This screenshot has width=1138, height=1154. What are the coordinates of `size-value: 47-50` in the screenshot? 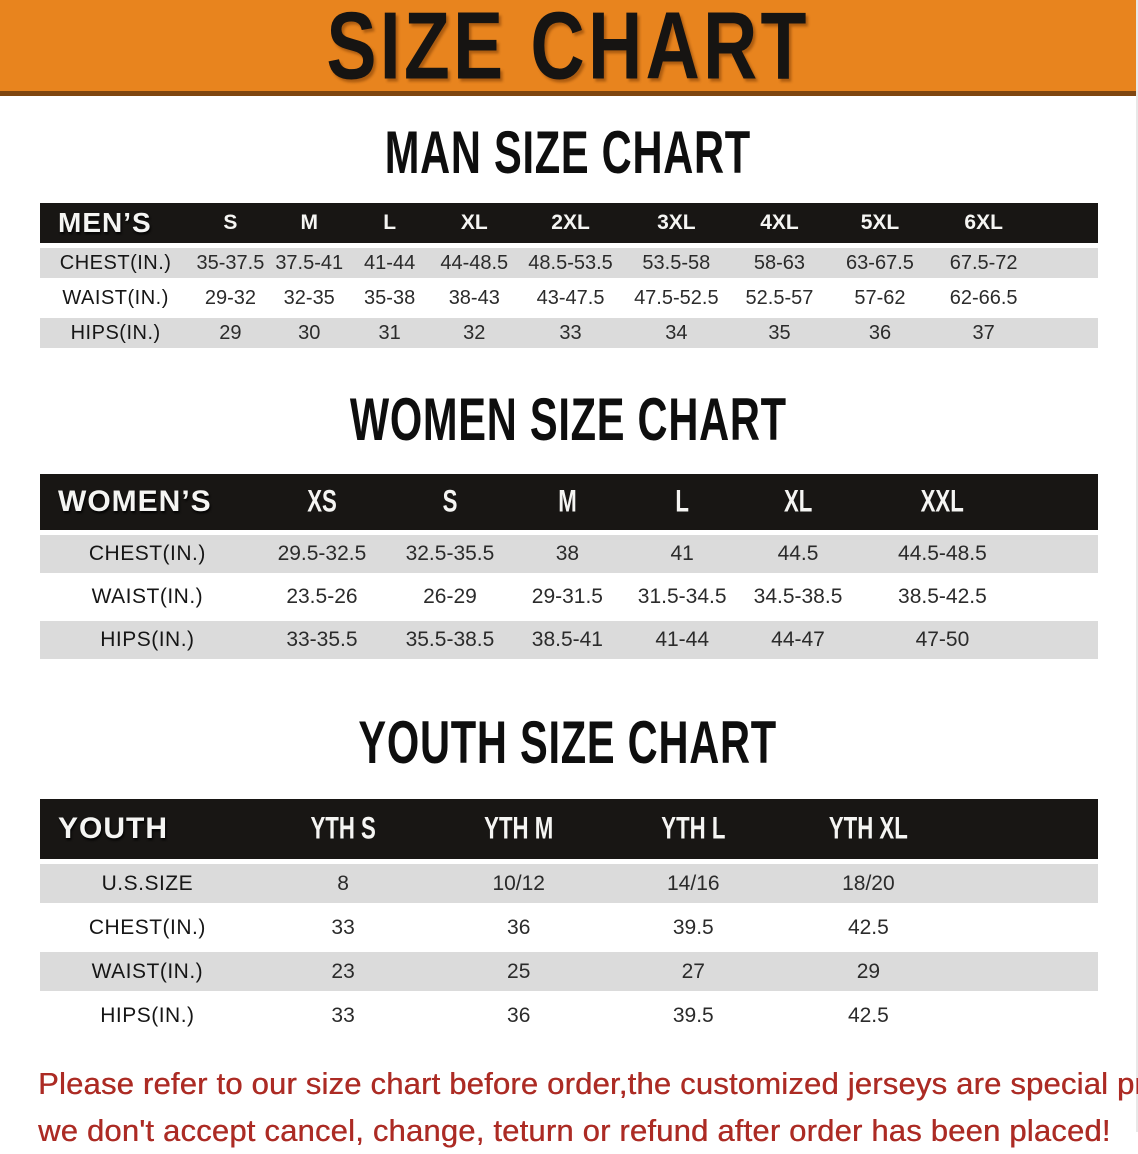 It's located at (942, 639).